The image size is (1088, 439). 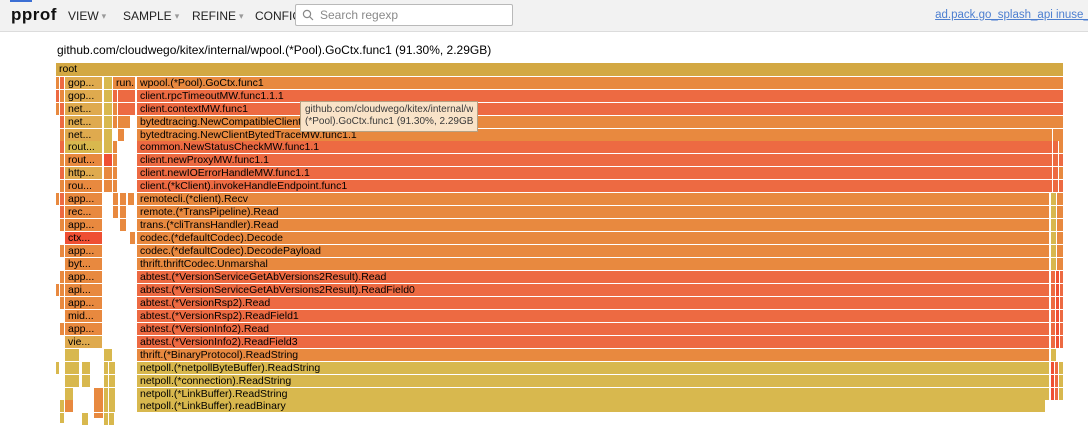 I want to click on flame-frame: client.rpcTimeoutMW.func1.1.1, so click(x=600, y=95).